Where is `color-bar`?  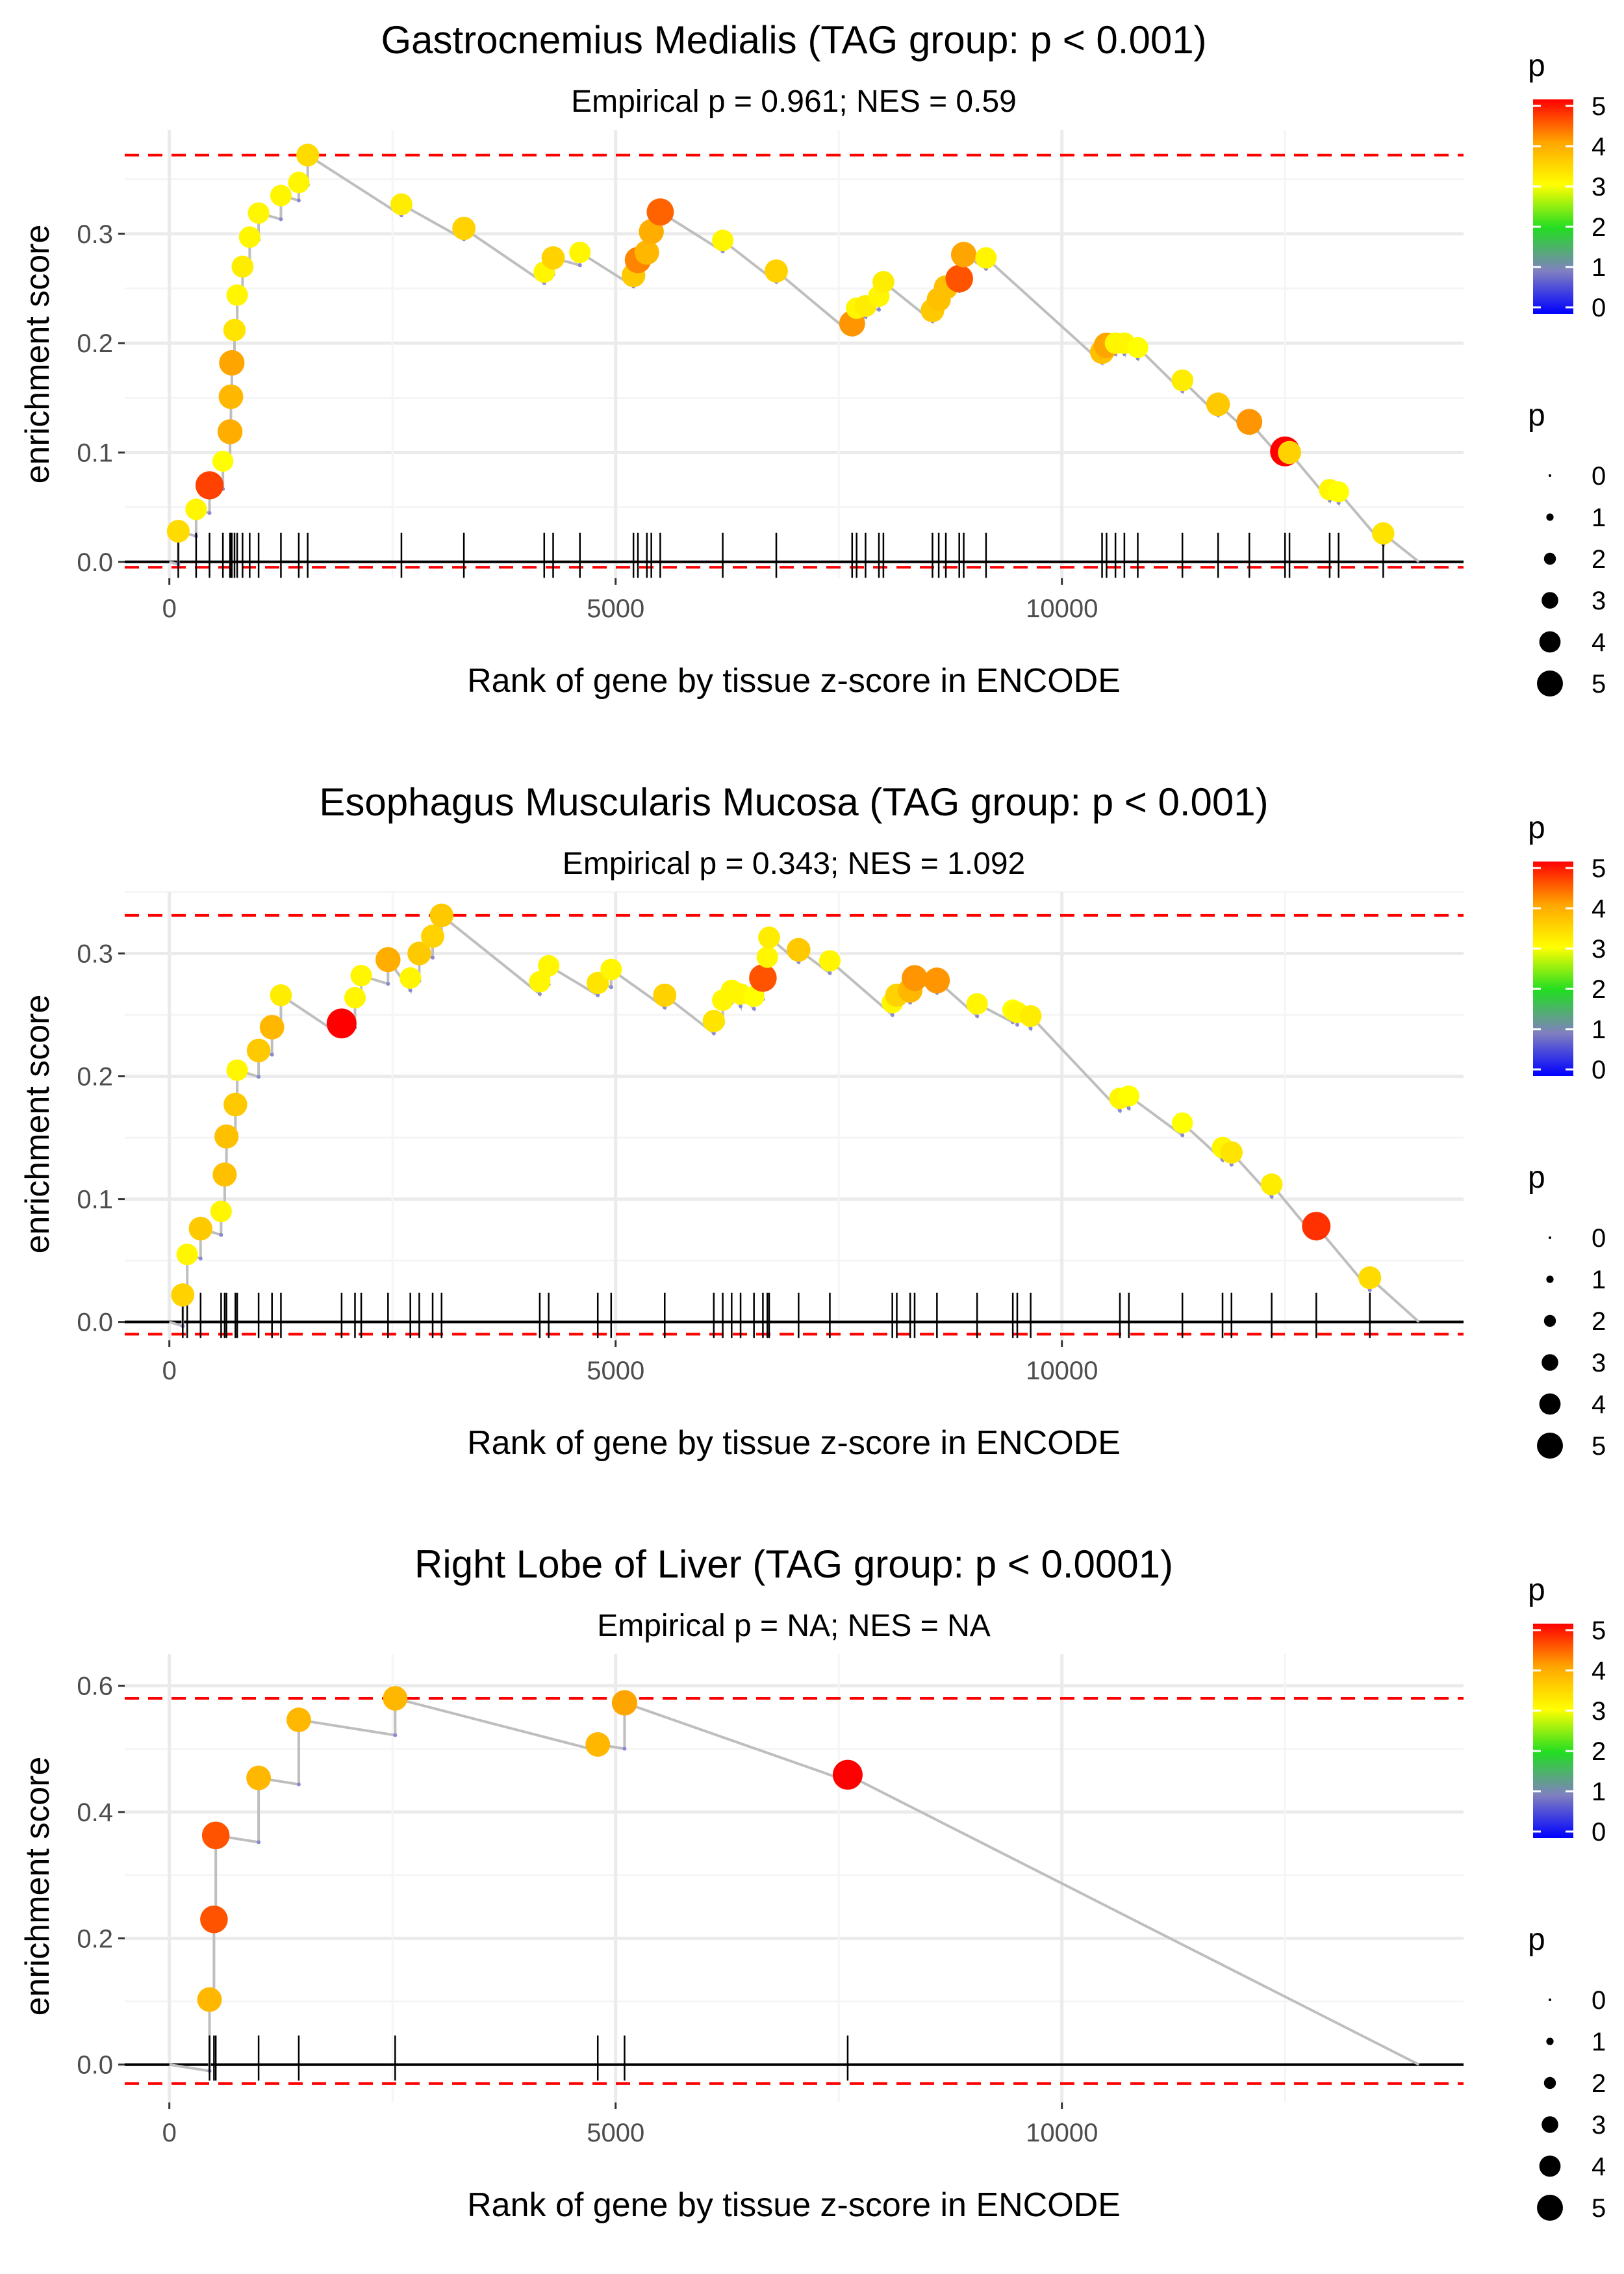 color-bar is located at coordinates (1553, 969).